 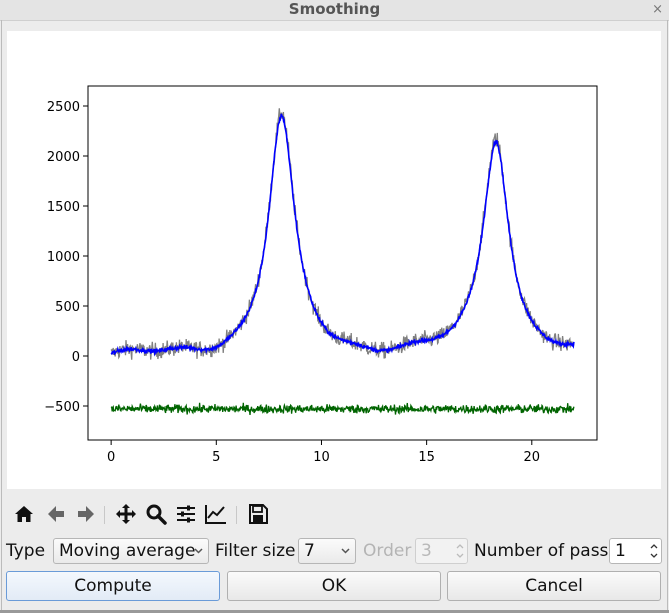 I want to click on zoom-icon, so click(x=156, y=514).